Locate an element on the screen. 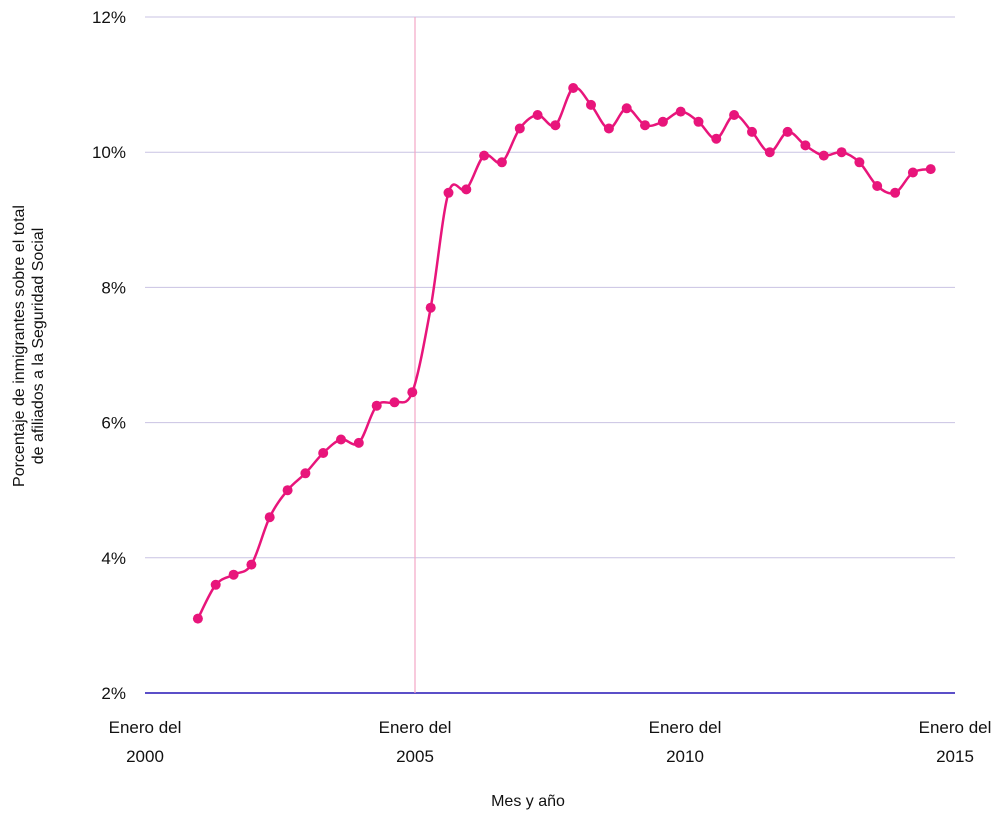 The width and height of the screenshot is (992, 816). y-tick-label: 12% is located at coordinates (109, 17).